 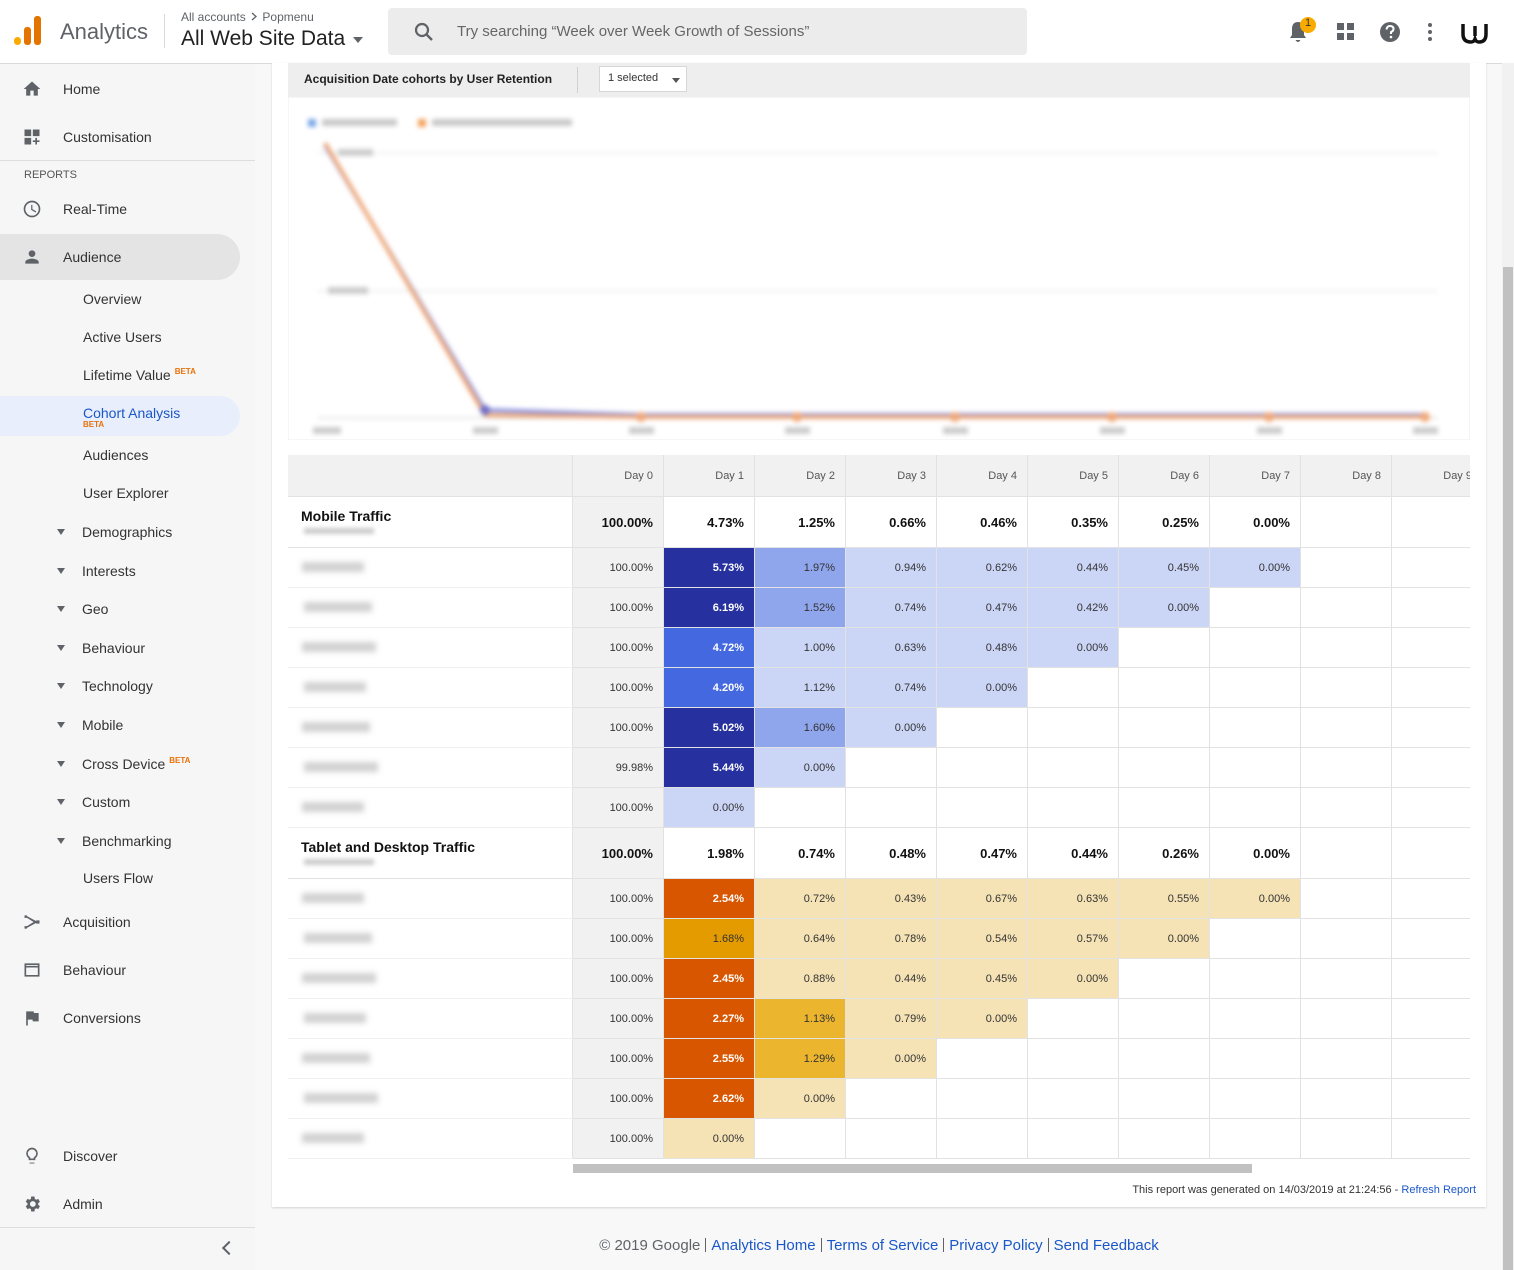 What do you see at coordinates (122, 337) in the screenshot?
I see `nav-subitem: Active Users` at bounding box center [122, 337].